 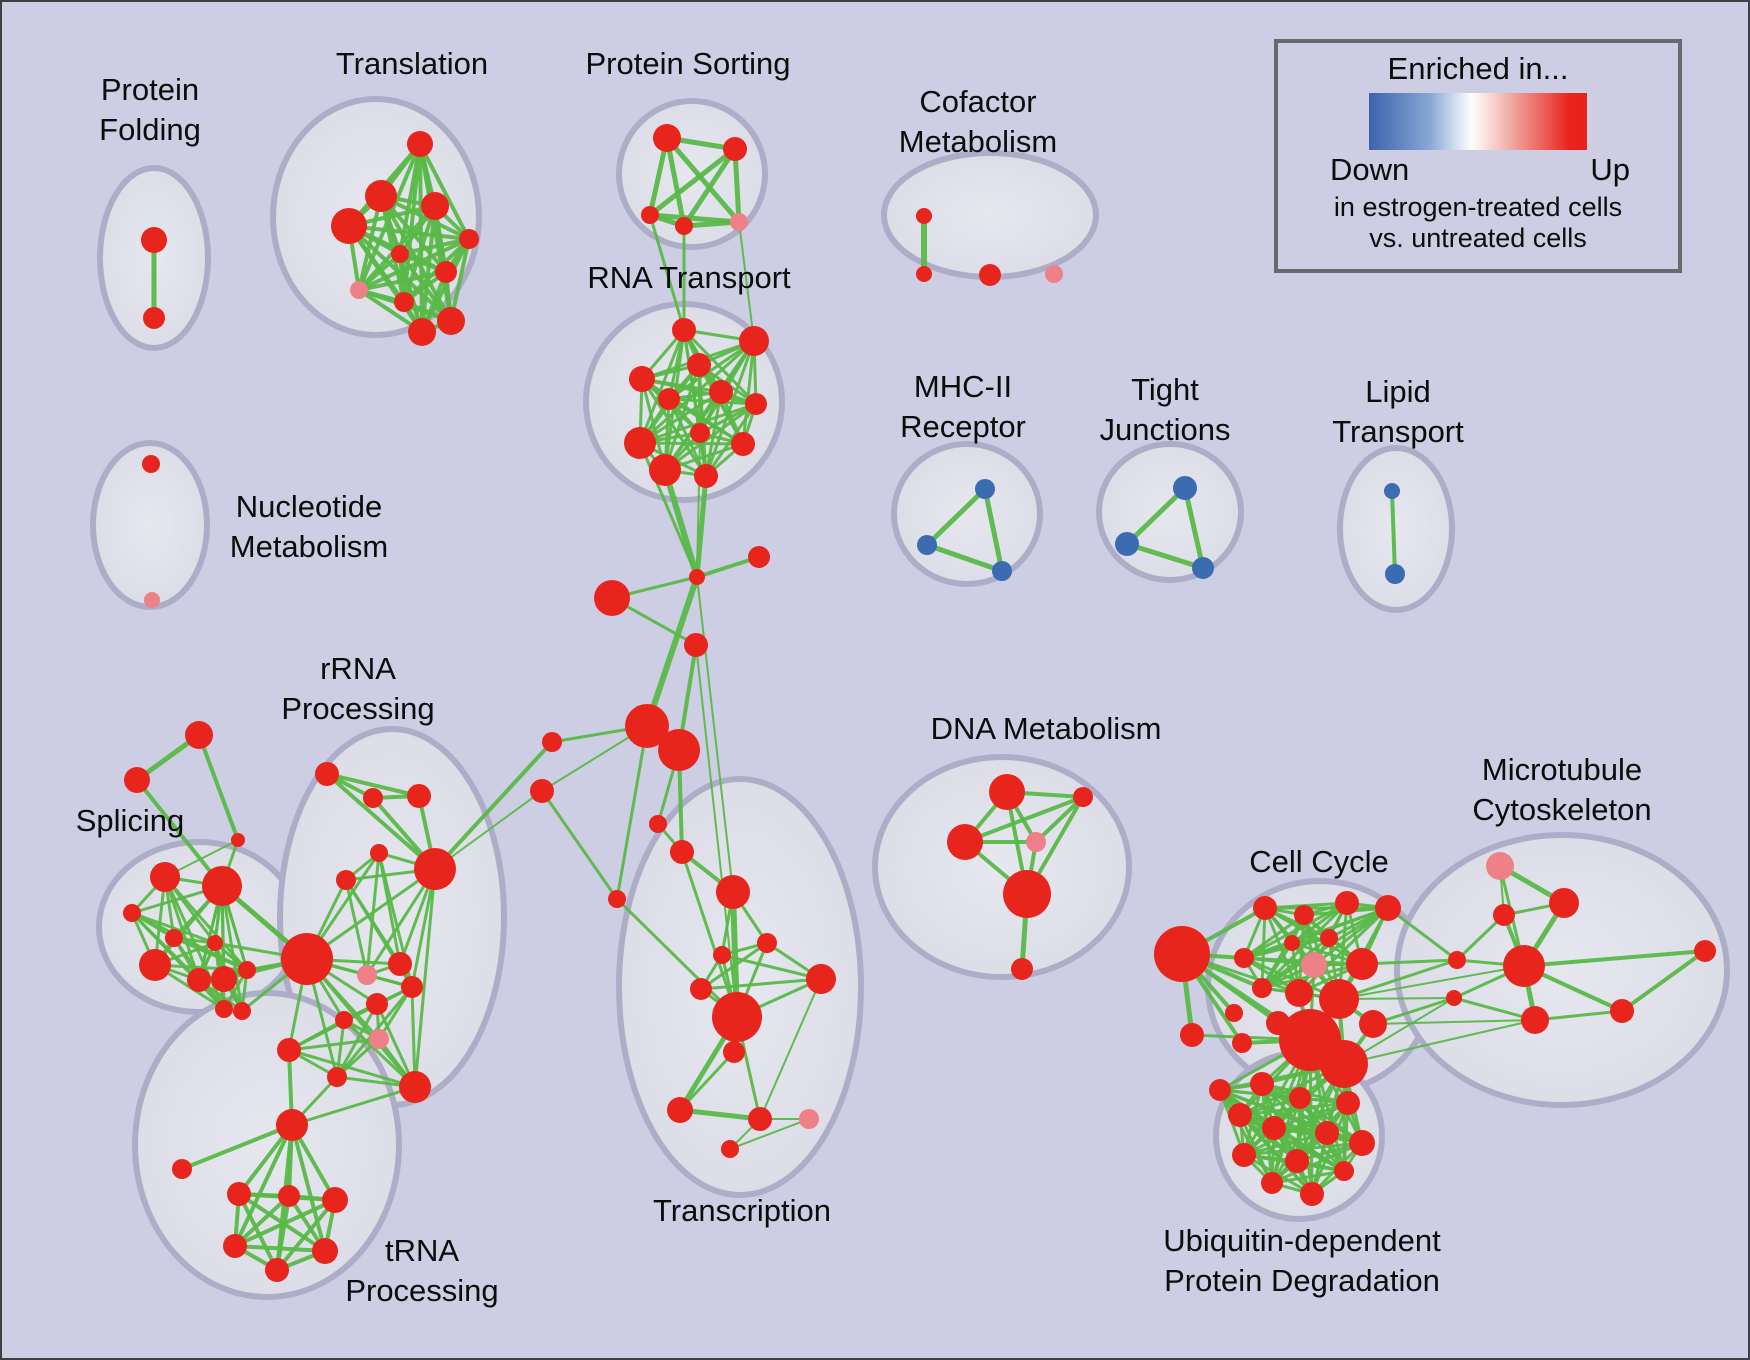 What do you see at coordinates (1562, 769) in the screenshot?
I see `cluster-label-mt-line1: Microtubule` at bounding box center [1562, 769].